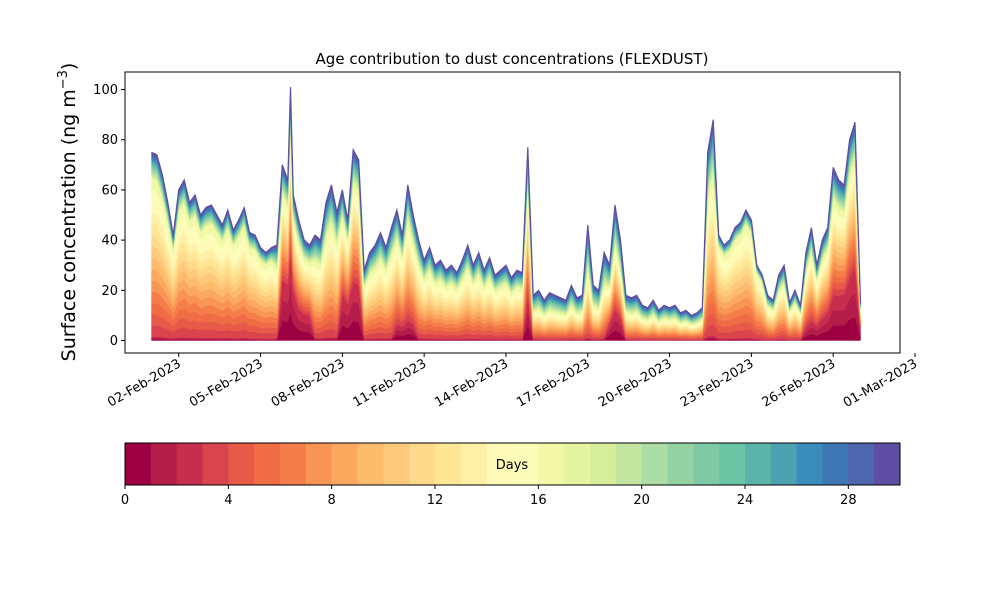 Image resolution: width=1000 pixels, height=600 pixels. What do you see at coordinates (717, 383) in the screenshot?
I see `x-tick-label: 23-Feb-2023` at bounding box center [717, 383].